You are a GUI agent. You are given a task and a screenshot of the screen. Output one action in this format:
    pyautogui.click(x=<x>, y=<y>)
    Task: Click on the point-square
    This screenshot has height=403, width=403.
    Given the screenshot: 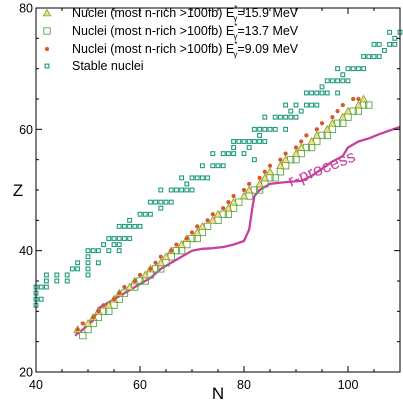 What is the action you would take?
    pyautogui.click(x=275, y=178)
    